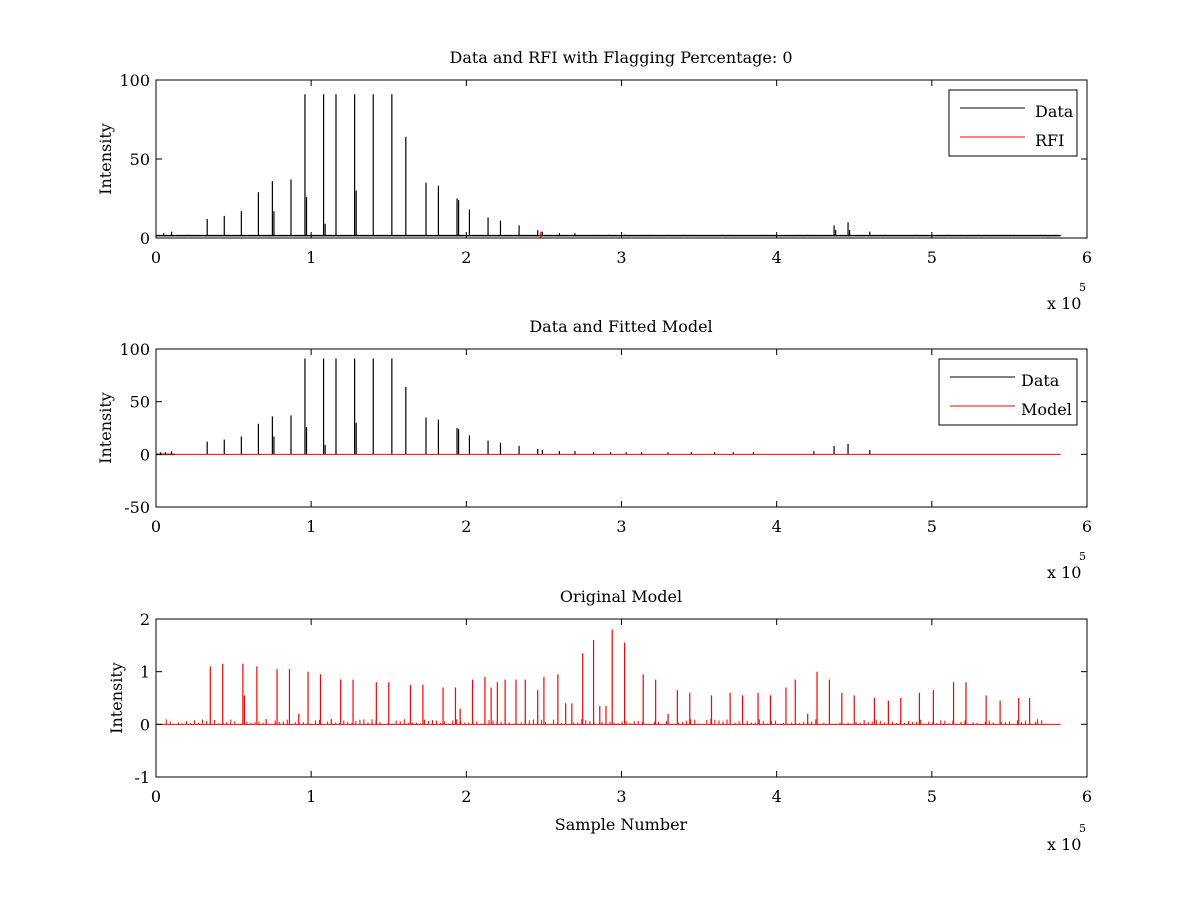 The height and width of the screenshot is (900, 1200). Describe the element at coordinates (621, 824) in the screenshot. I see `x-axis-label: Sample Number` at that location.